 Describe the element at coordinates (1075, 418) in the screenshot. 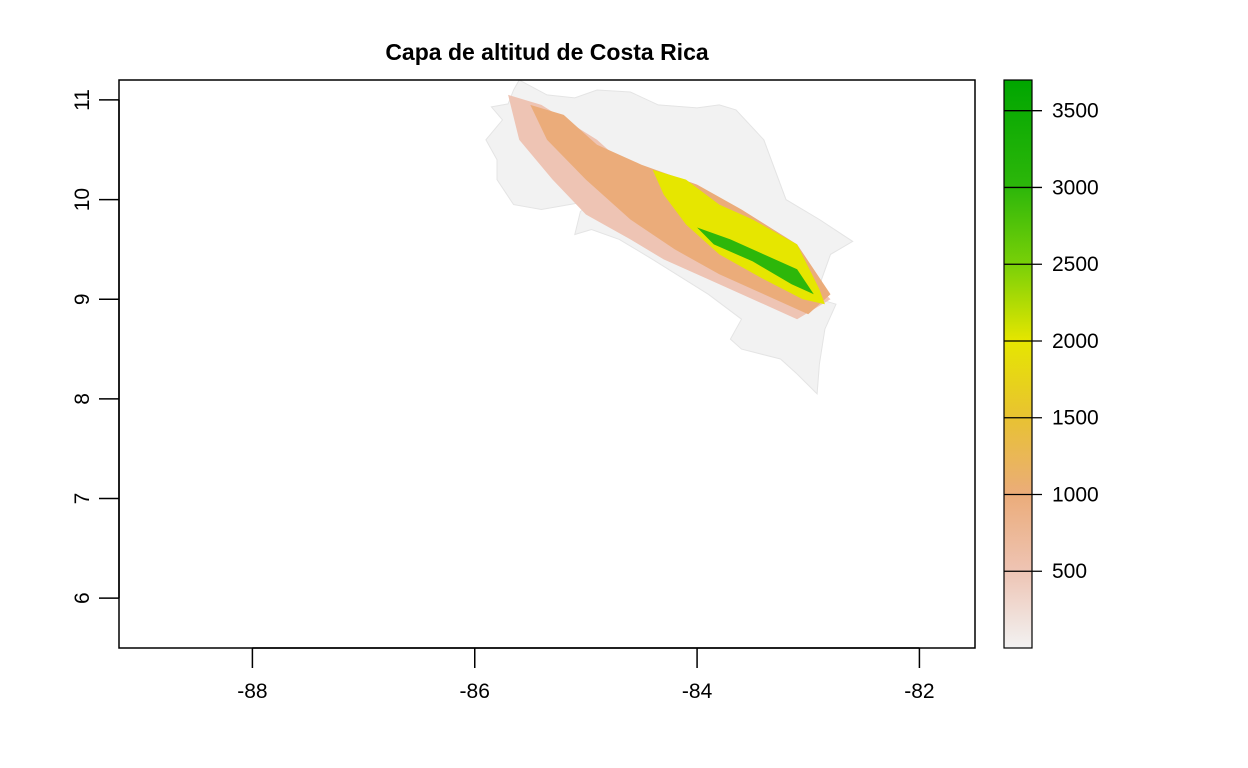

I see `colorbar-tick-label: 1500` at that location.